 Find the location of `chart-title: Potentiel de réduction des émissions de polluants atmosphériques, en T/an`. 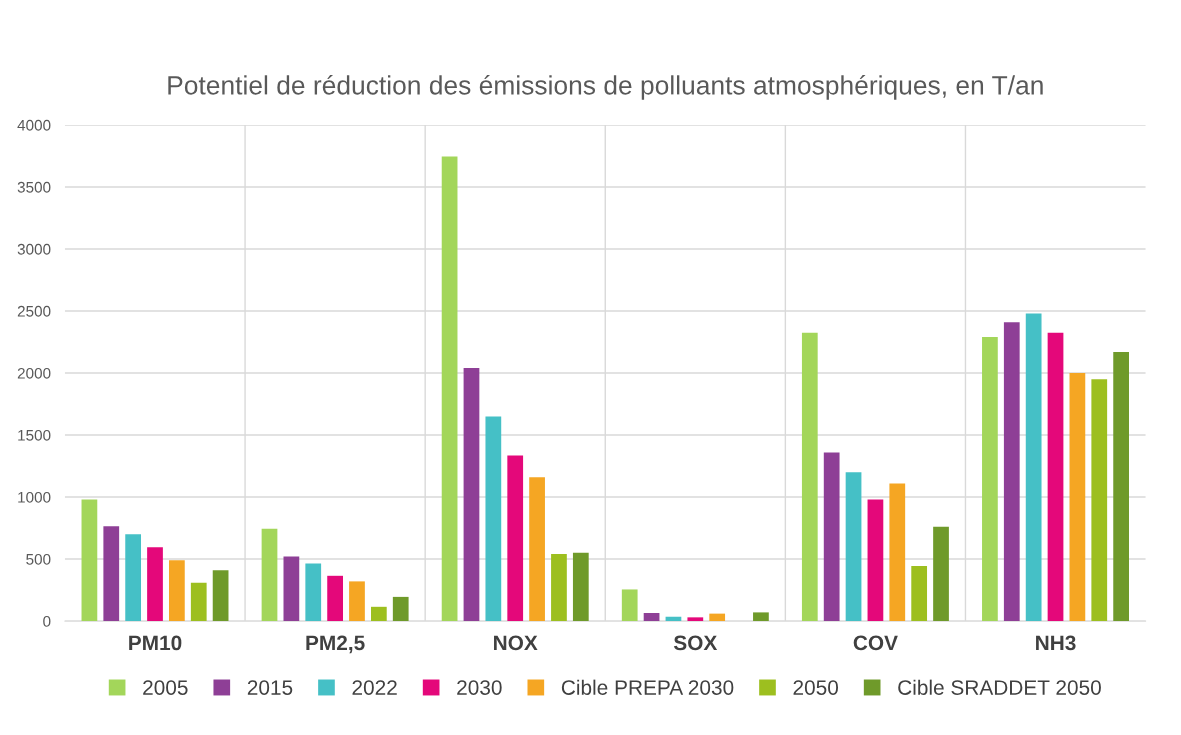

chart-title: Potentiel de réduction des émissions de polluants atmosphériques, en T/an is located at coordinates (605, 87).